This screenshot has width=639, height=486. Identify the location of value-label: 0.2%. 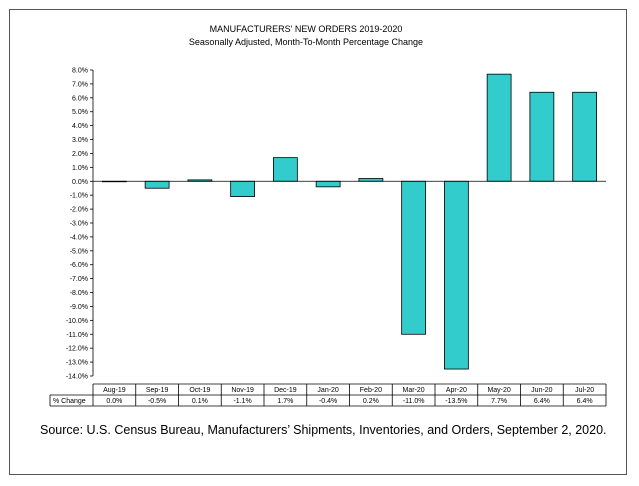
(371, 401).